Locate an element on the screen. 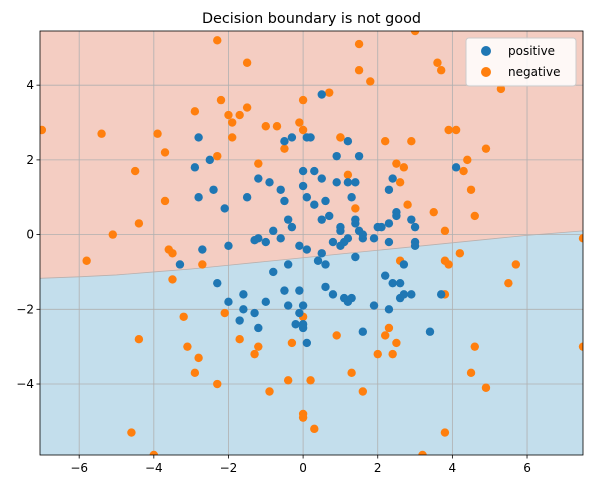  x-tick-label: 0 is located at coordinates (303, 468).